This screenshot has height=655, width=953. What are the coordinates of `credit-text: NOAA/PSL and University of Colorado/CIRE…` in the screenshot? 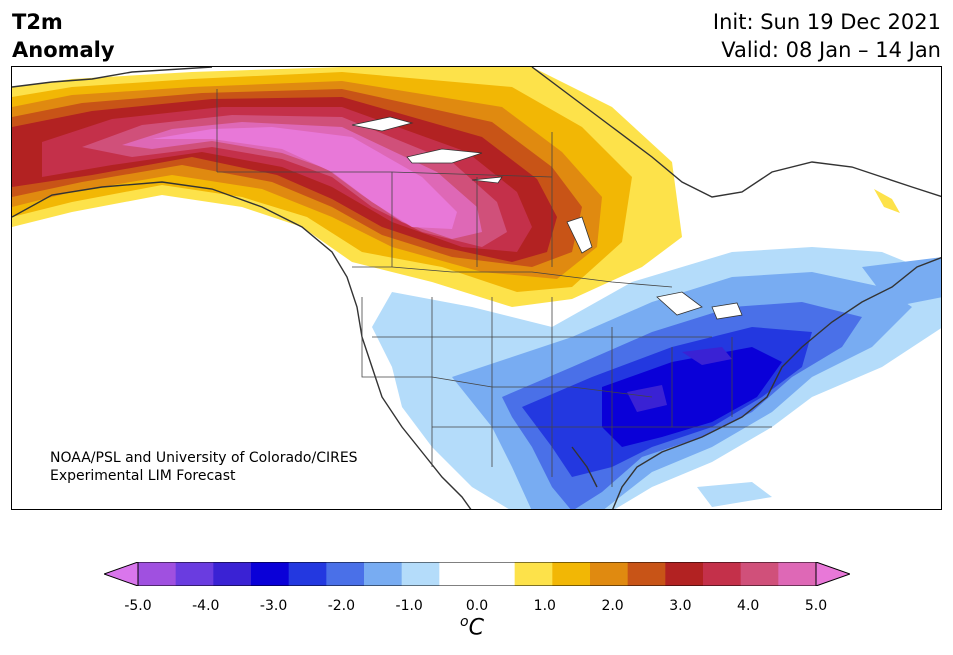 It's located at (204, 467).